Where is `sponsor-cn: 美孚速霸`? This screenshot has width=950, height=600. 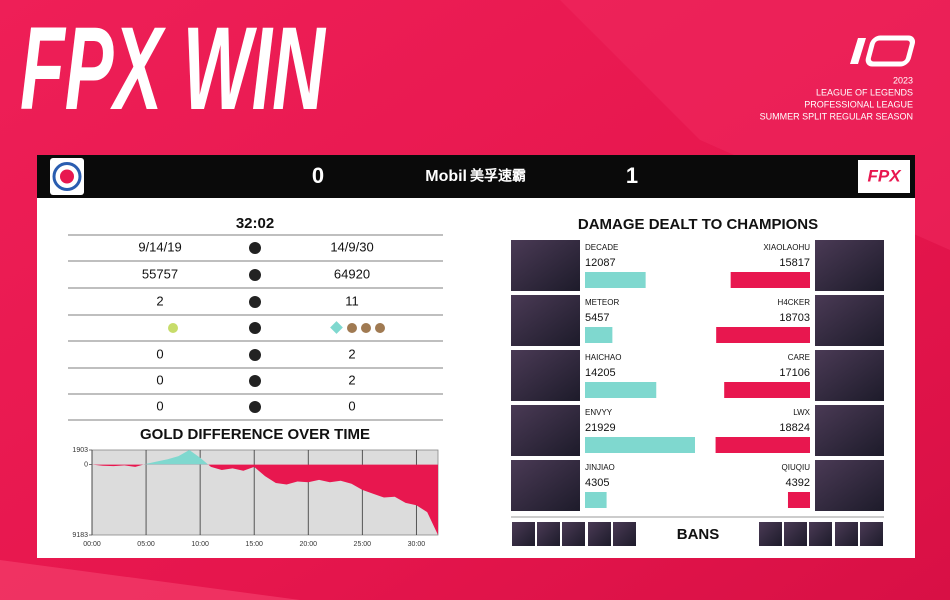
sponsor-cn: 美孚速霸 is located at coordinates (498, 176).